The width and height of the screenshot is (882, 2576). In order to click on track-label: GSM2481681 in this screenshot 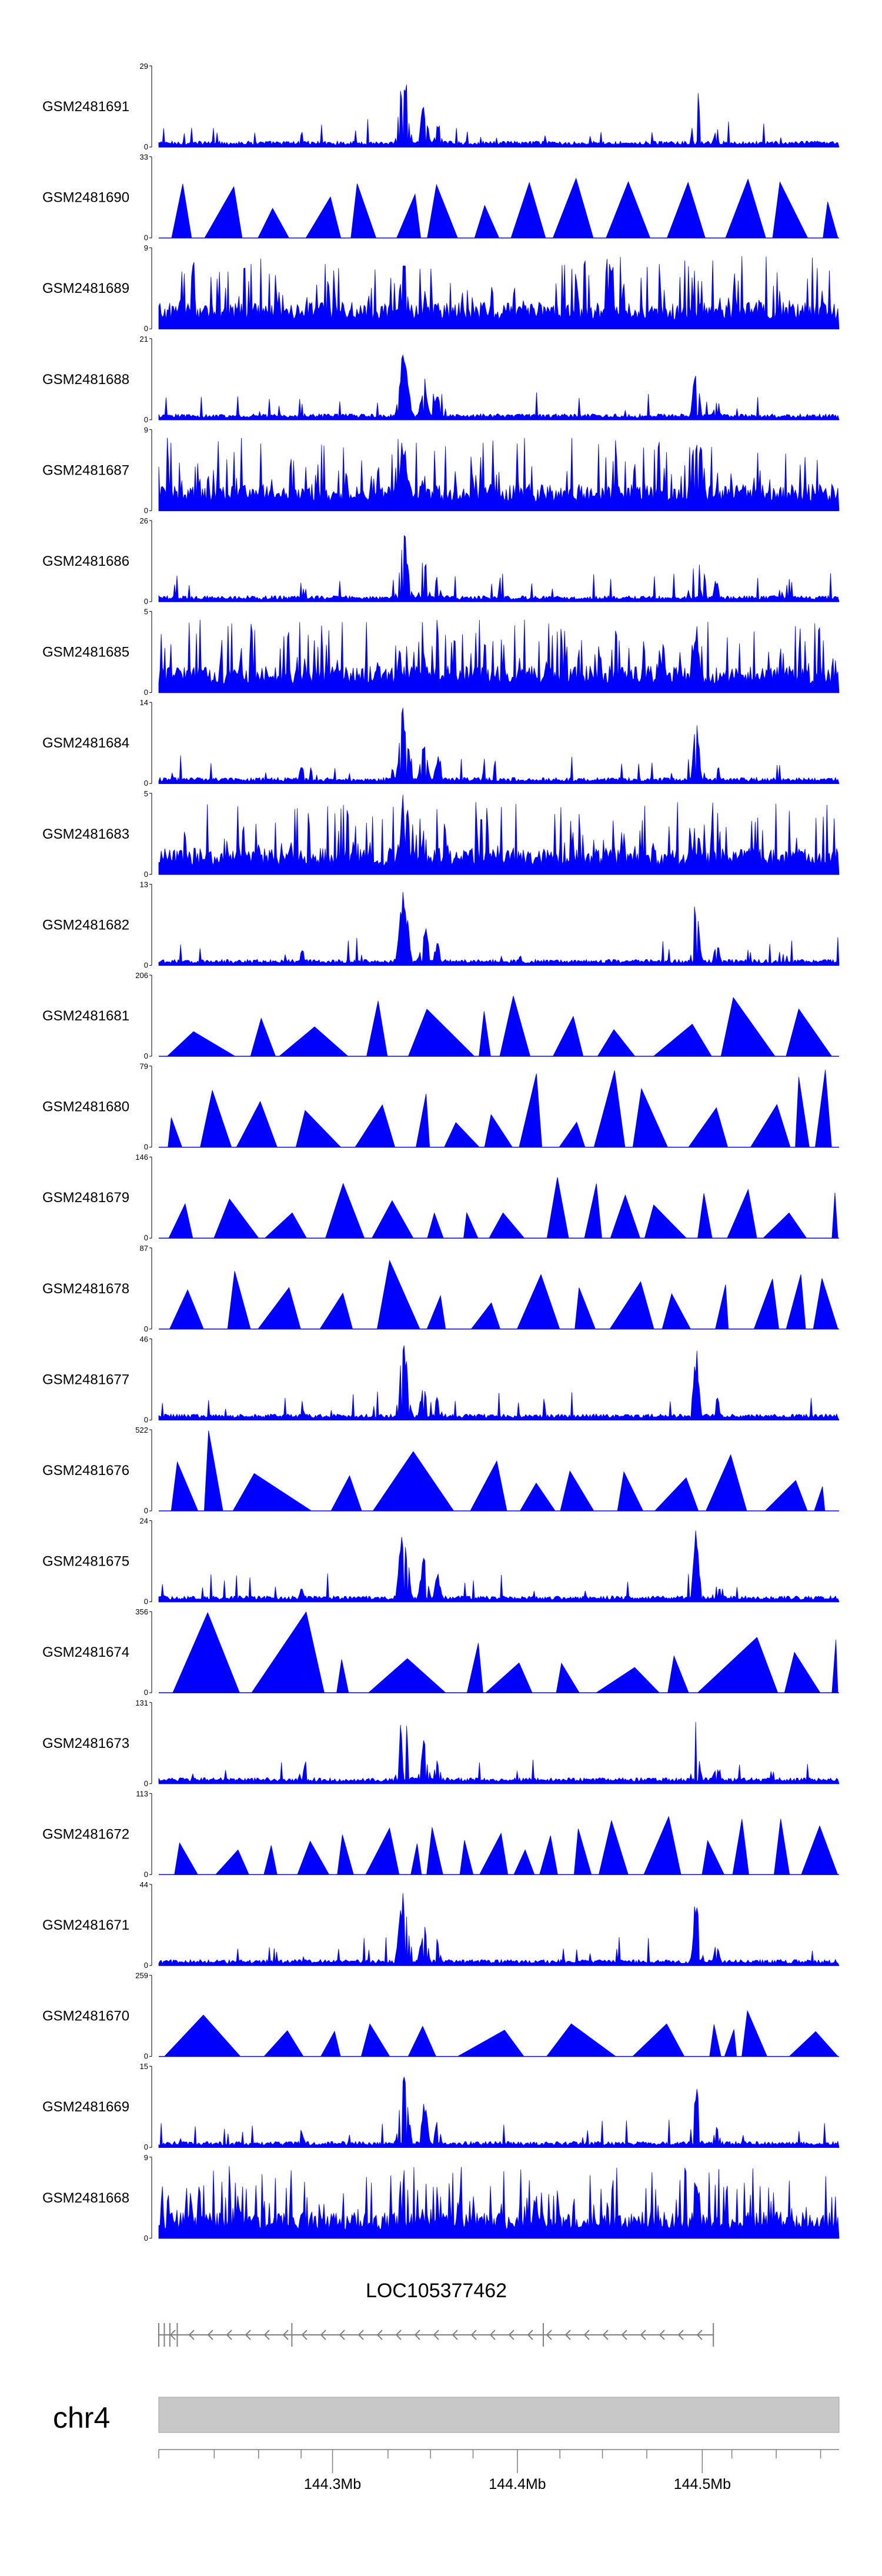, I will do `click(85, 1016)`.